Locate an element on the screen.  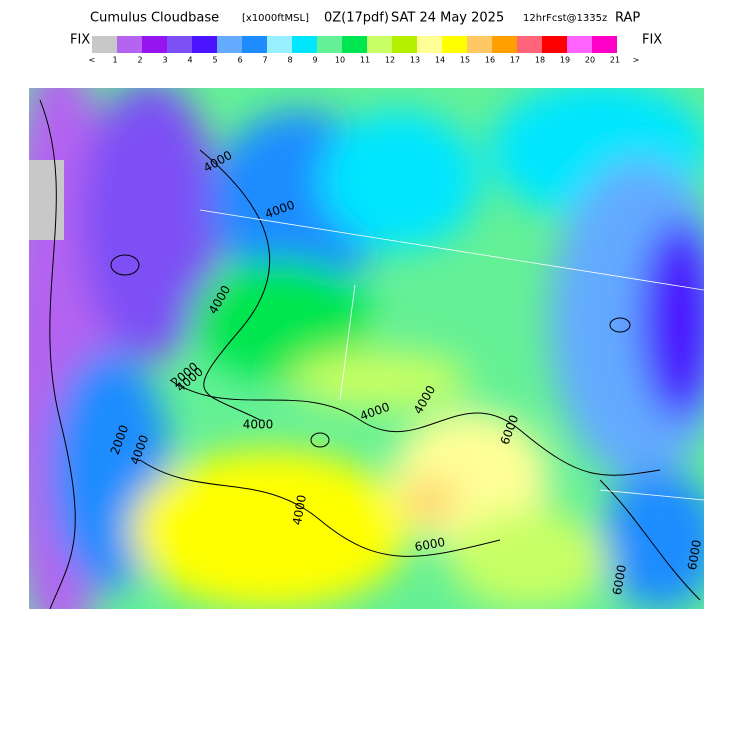
colorbar-tick-label: 1 is located at coordinates (114, 60).